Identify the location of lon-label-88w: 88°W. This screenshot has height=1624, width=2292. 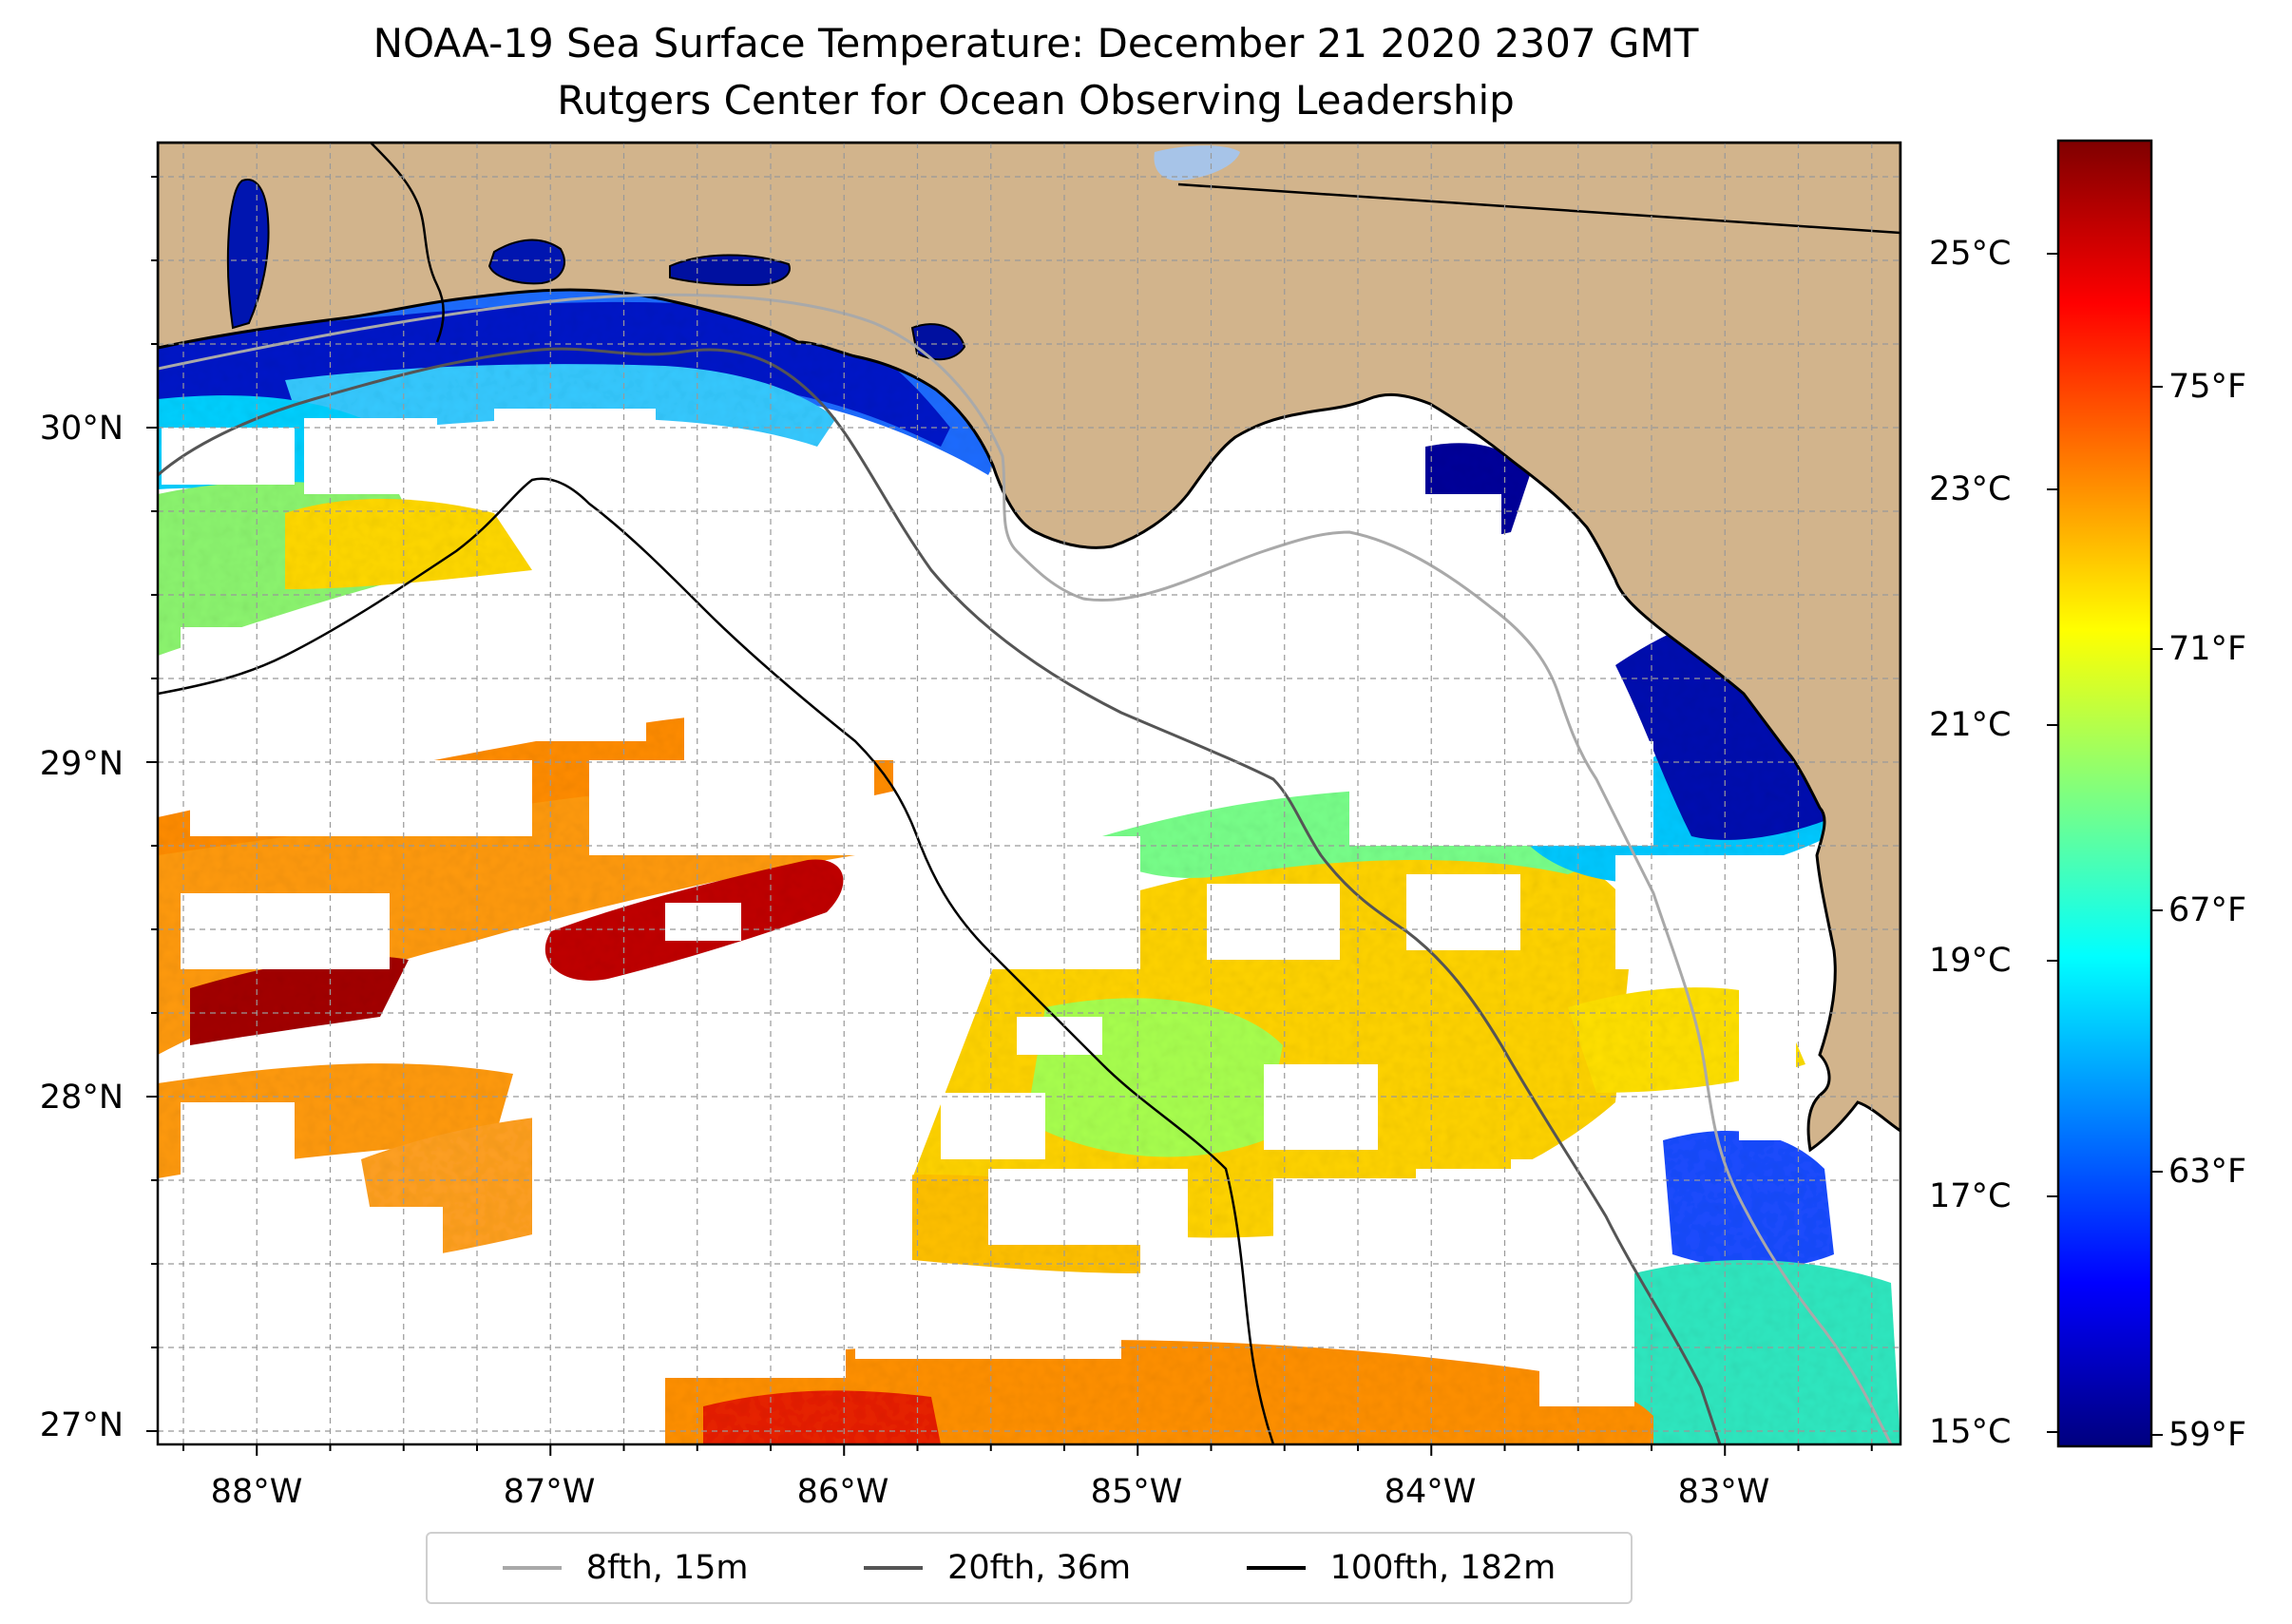
(256, 1492).